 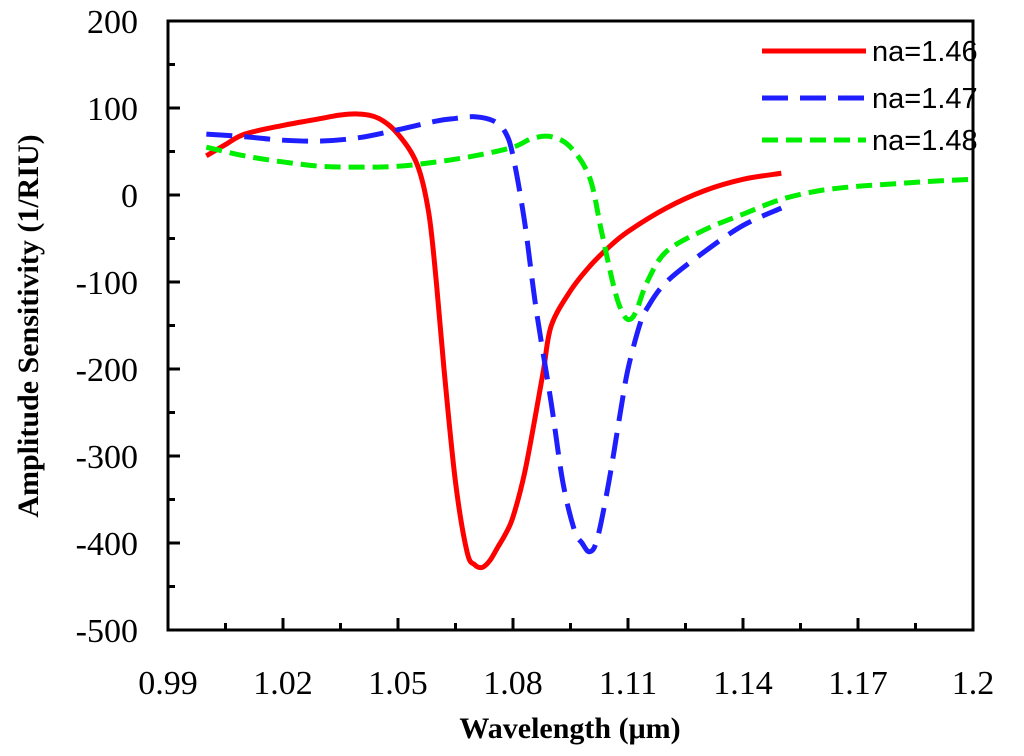 What do you see at coordinates (112, 22) in the screenshot?
I see `y-tick-label: 200` at bounding box center [112, 22].